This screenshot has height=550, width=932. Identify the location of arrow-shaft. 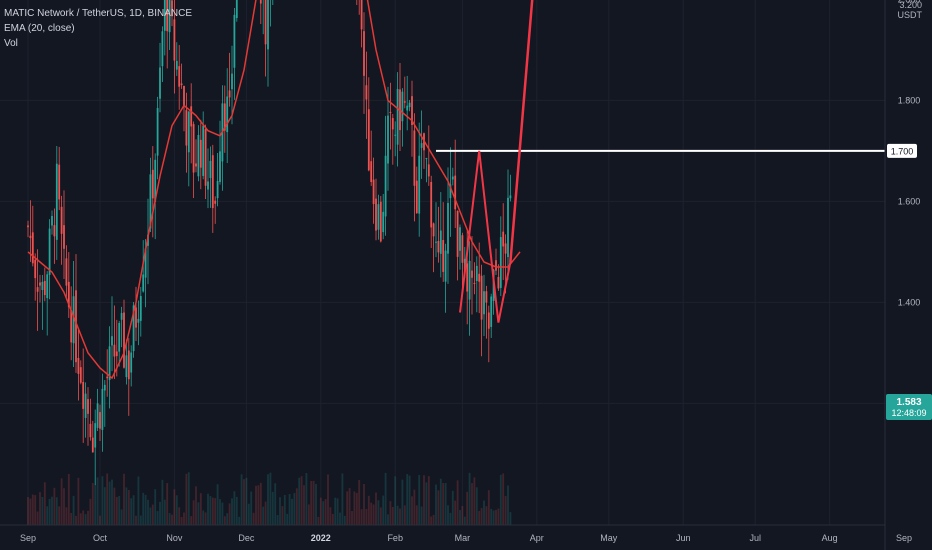
(543, 131).